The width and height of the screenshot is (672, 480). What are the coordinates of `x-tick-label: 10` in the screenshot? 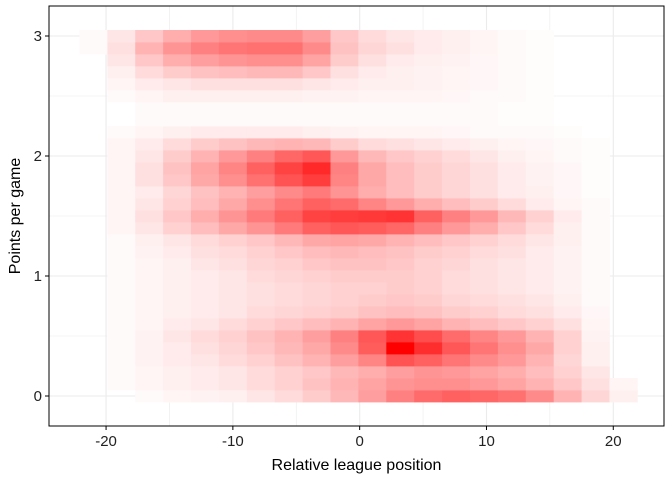 It's located at (486, 441).